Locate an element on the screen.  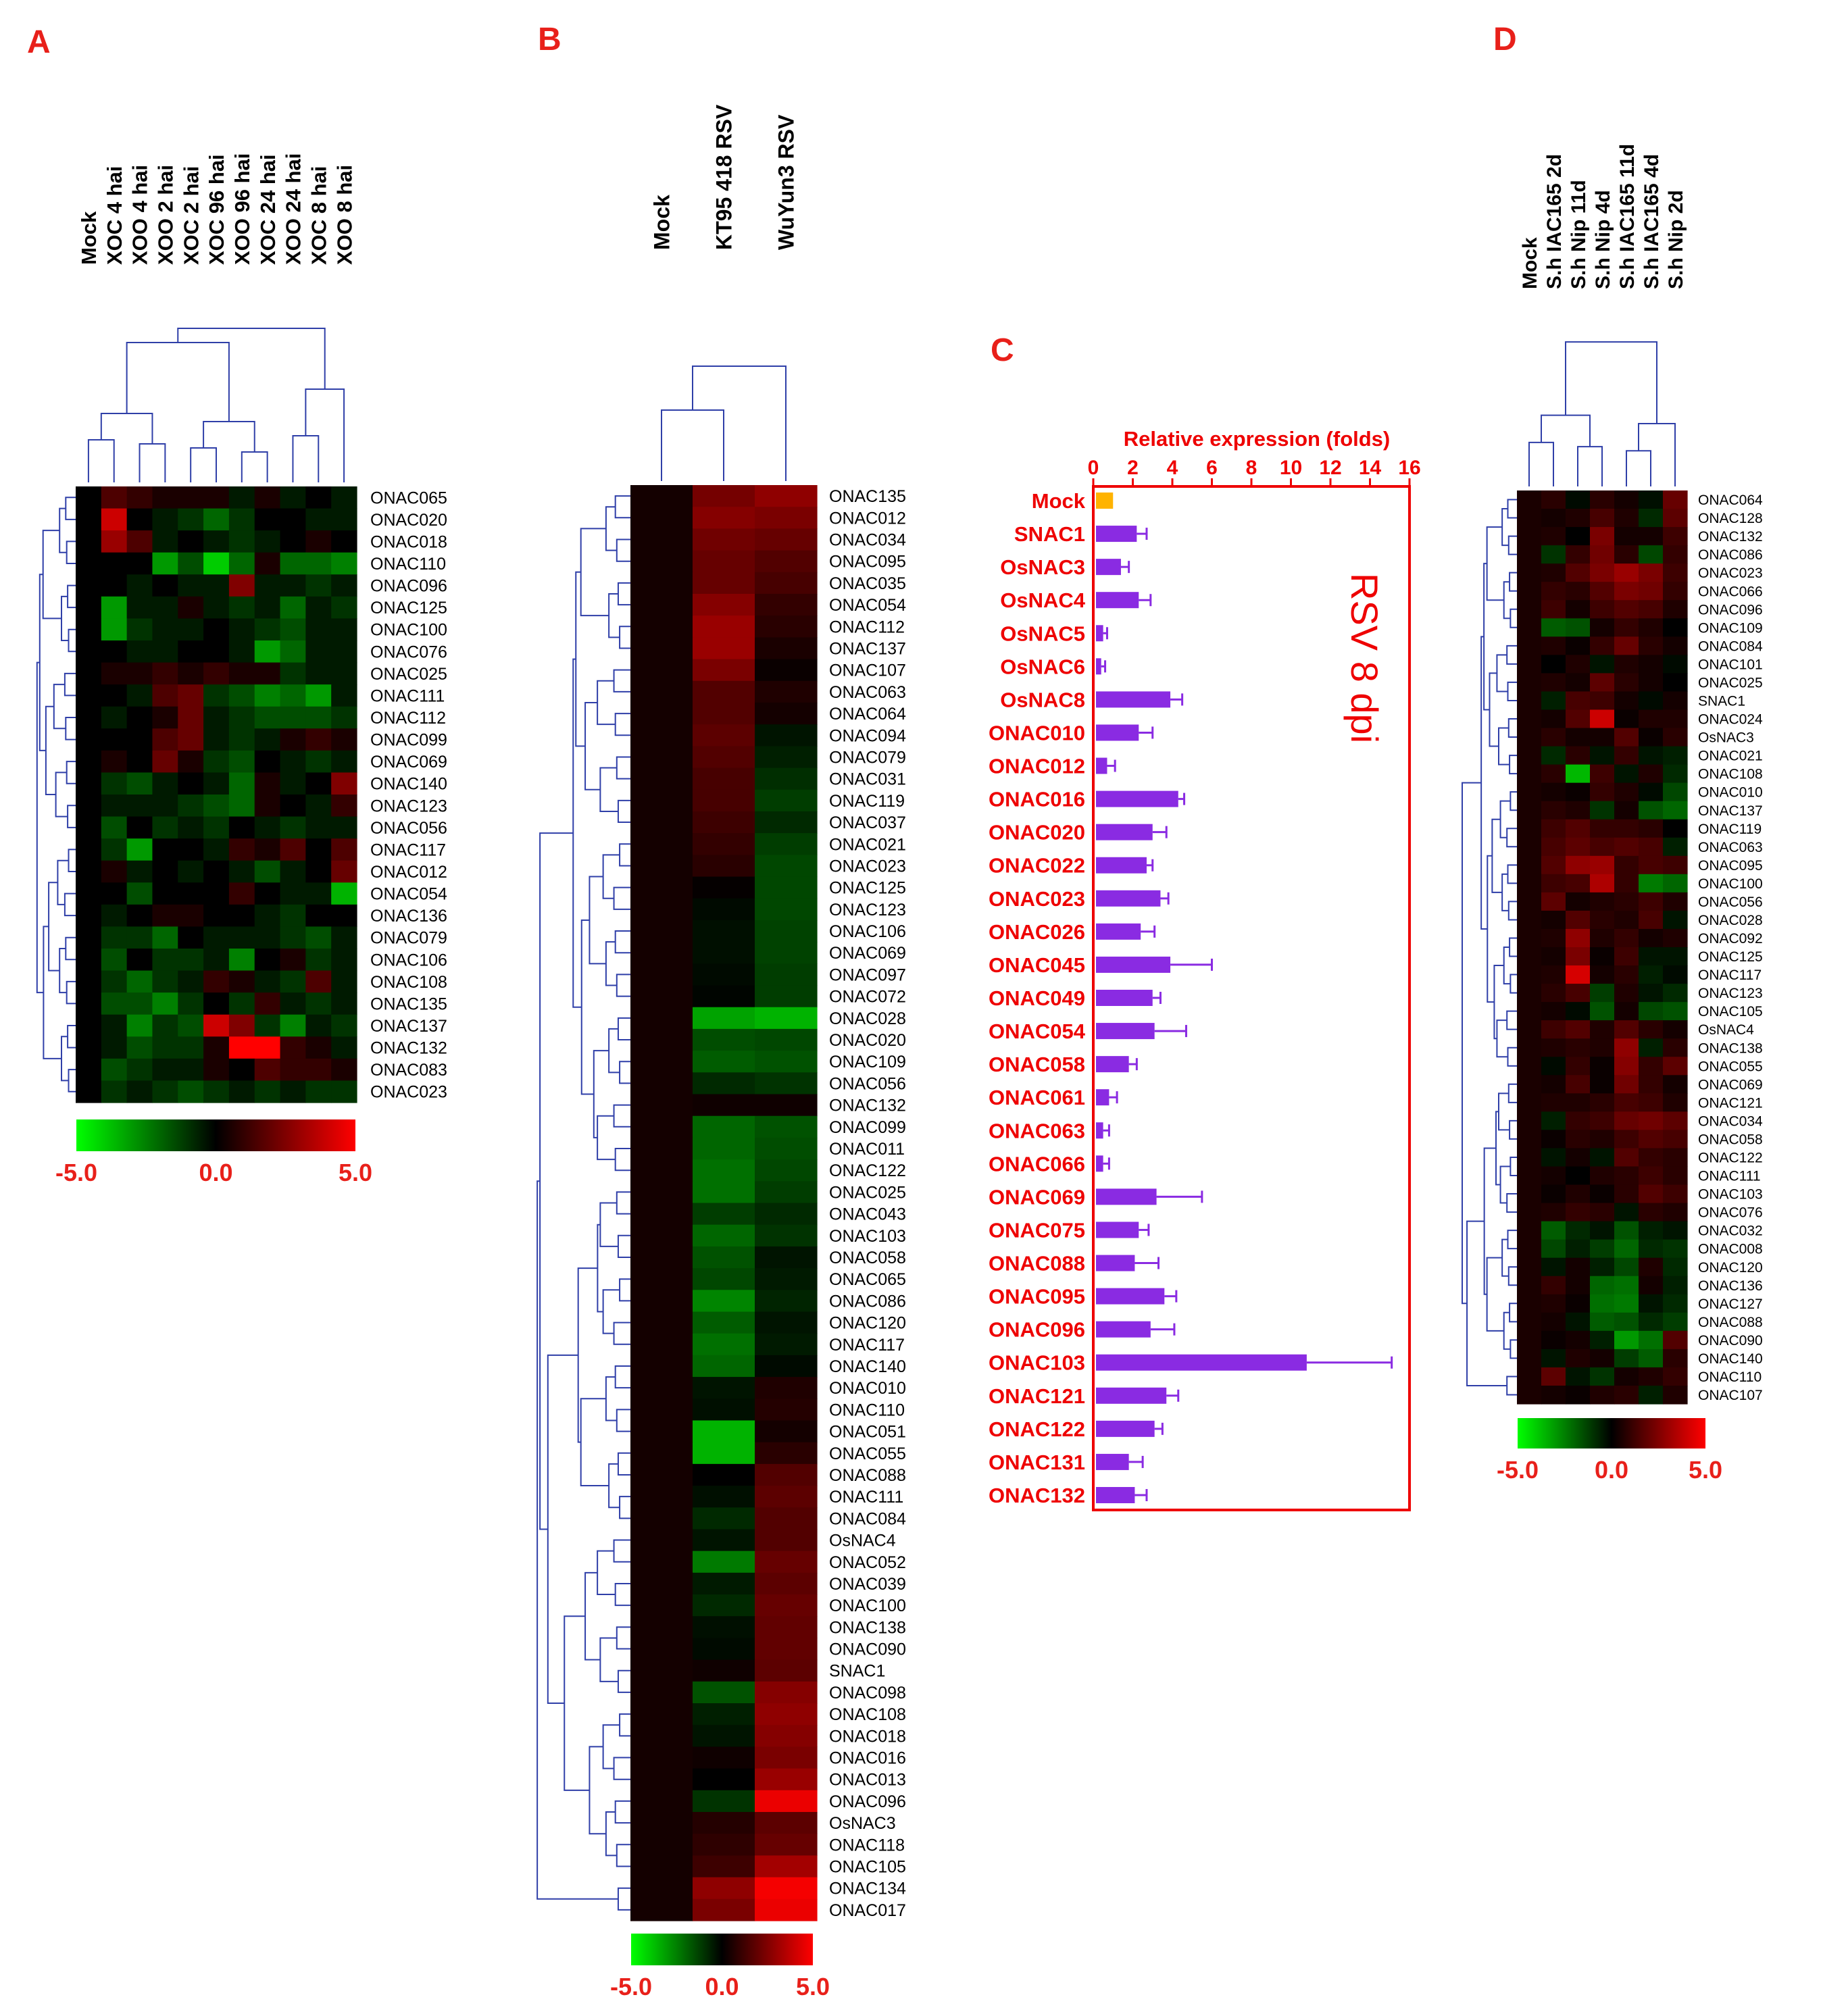
heatmap-d-cell-r9-c1 is located at coordinates (1553, 664).